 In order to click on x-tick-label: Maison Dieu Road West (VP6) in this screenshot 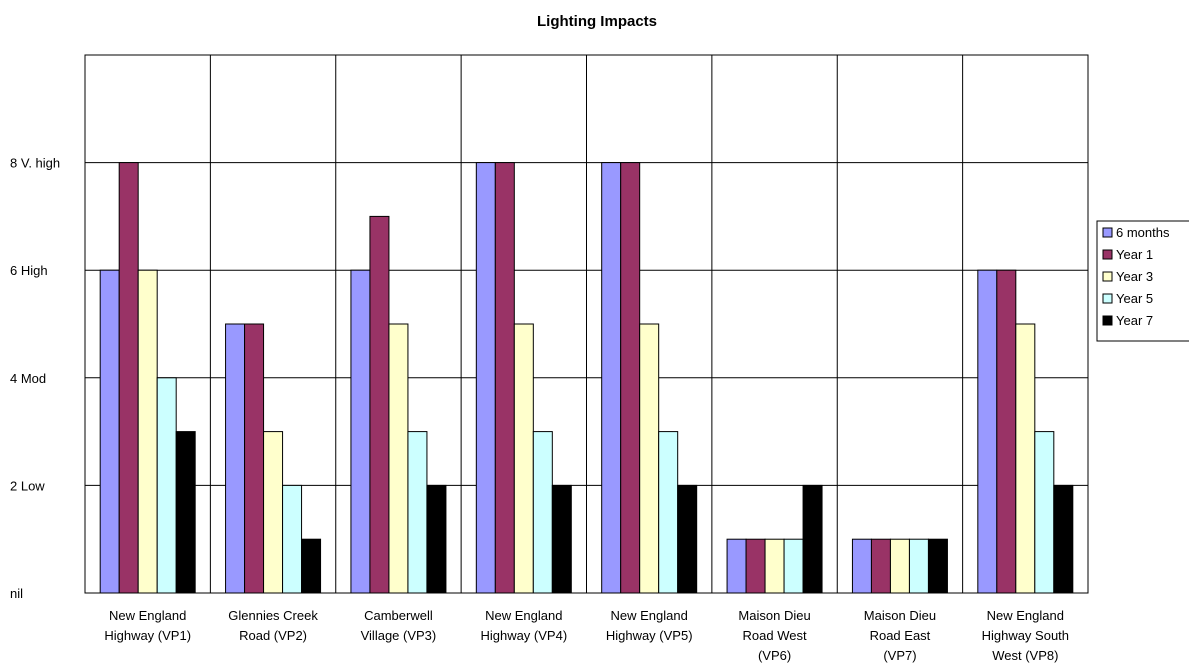, I will do `click(774, 635)`.